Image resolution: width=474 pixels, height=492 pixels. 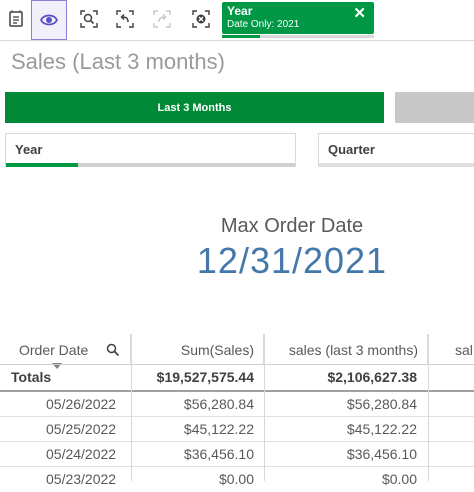 I want to click on last-3-months-button: Last 3 Months, so click(x=194, y=107).